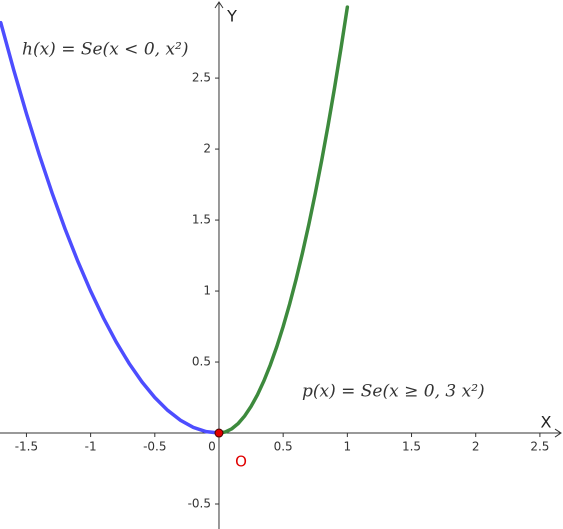  Describe the element at coordinates (199, 504) in the screenshot. I see `y-tick-label: -0.5` at that location.